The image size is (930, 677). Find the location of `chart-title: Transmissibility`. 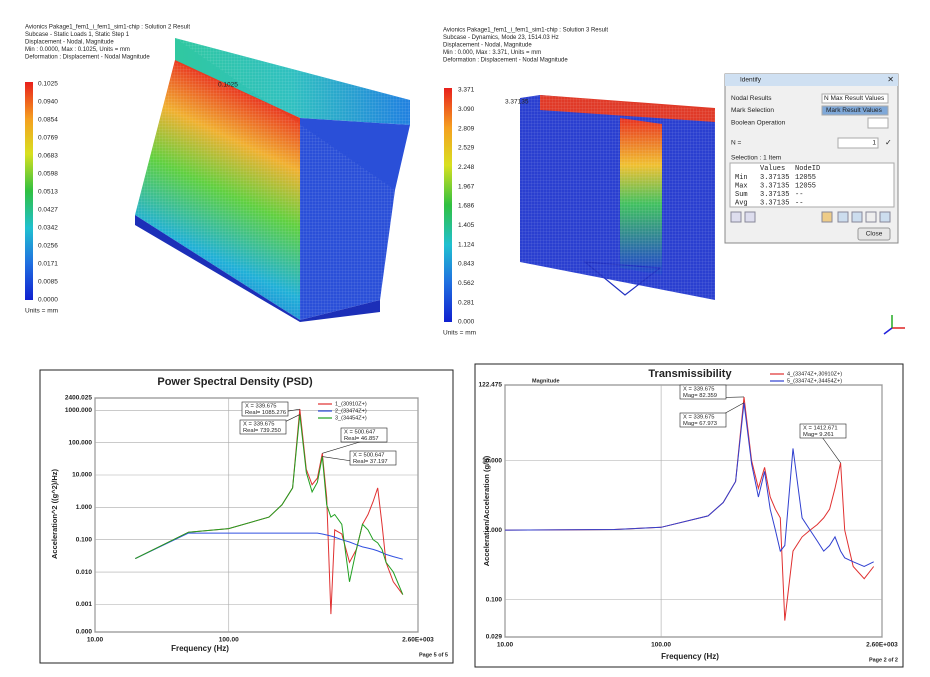

chart-title: Transmissibility is located at coordinates (690, 374).